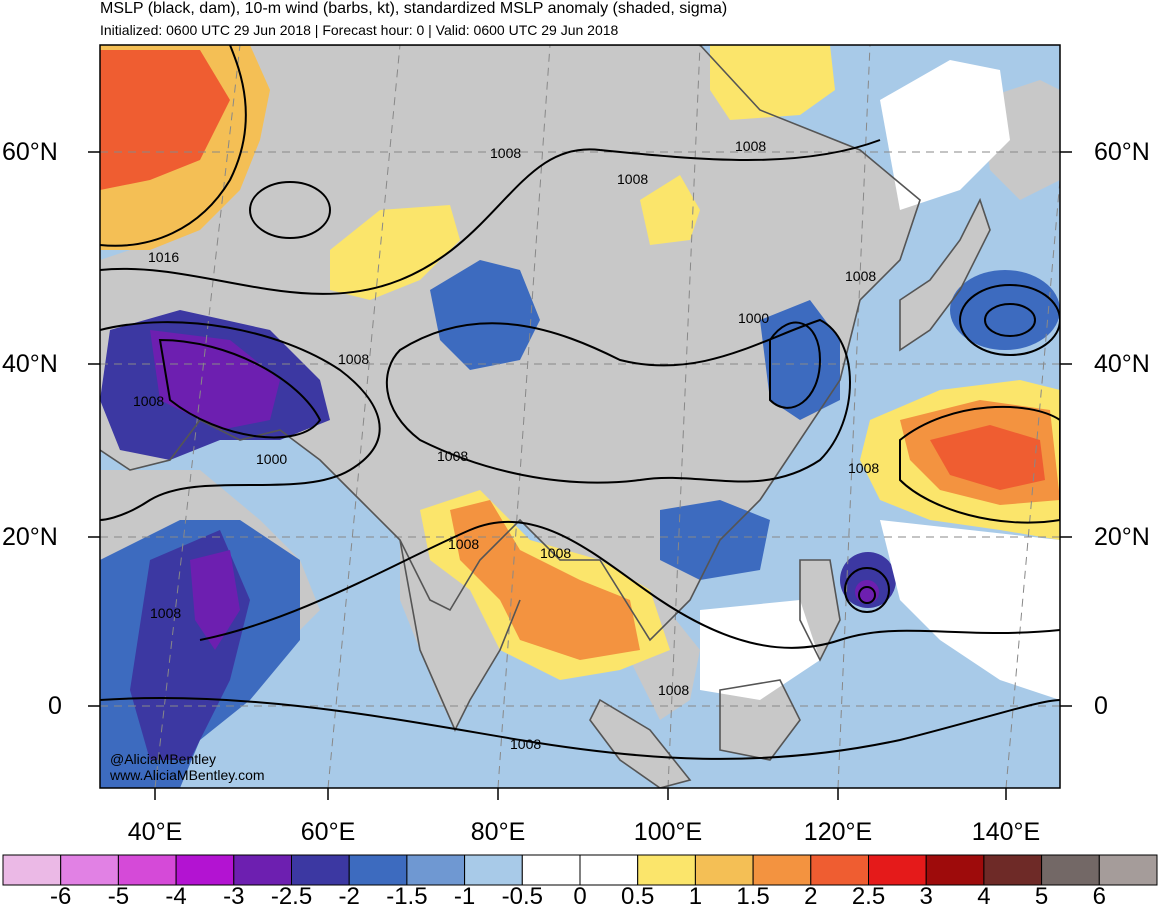 The width and height of the screenshot is (1160, 913). What do you see at coordinates (695, 896) in the screenshot?
I see `colorbar-label: 1` at bounding box center [695, 896].